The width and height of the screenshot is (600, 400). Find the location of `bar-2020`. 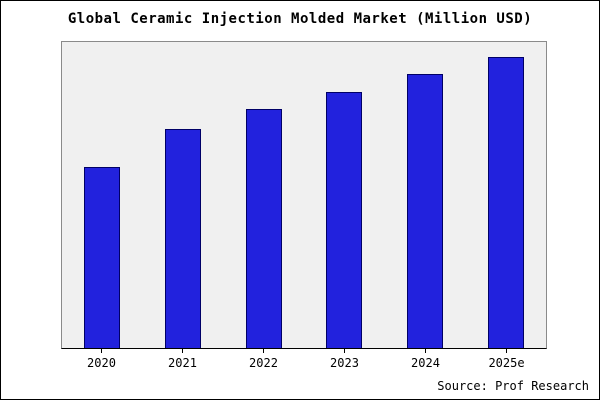

bar-2020 is located at coordinates (102, 257).